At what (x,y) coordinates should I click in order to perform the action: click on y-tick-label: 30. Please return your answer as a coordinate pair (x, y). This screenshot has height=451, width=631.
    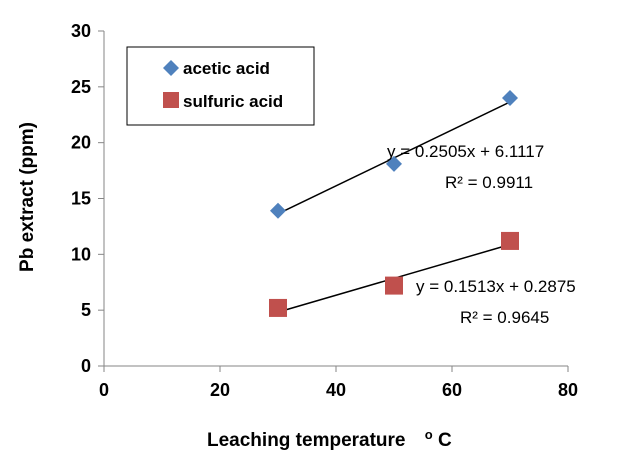
    Looking at the image, I should click on (81, 31).